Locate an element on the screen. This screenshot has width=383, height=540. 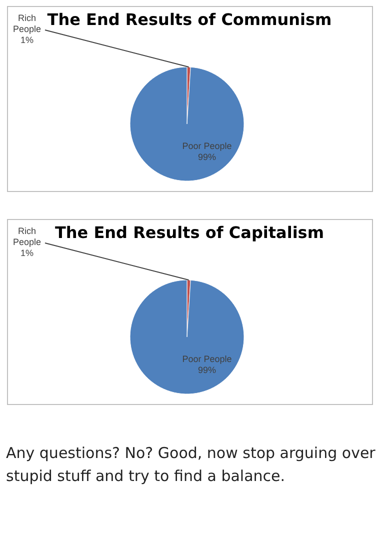
text: Any questions? No? Good, now stop arguing over stupid stuff and try to find a balance. is located at coordinates (191, 465).